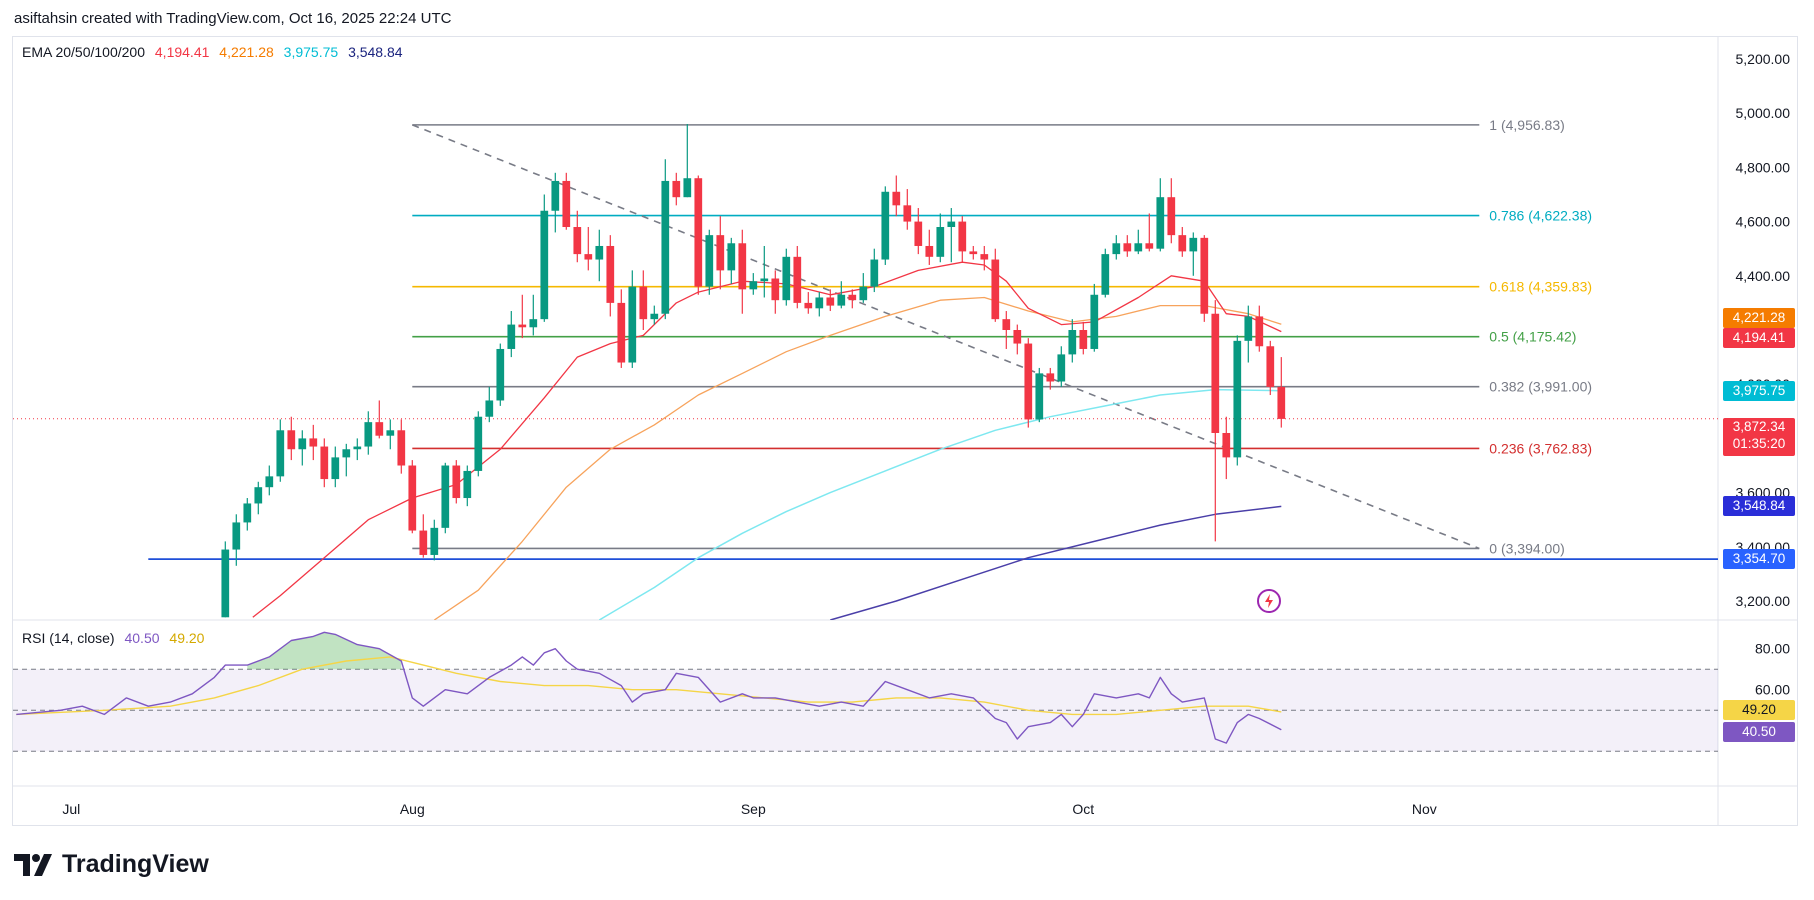  Describe the element at coordinates (83, 52) in the screenshot. I see `ema-legend-label: EMA 20/50/100/200` at that location.